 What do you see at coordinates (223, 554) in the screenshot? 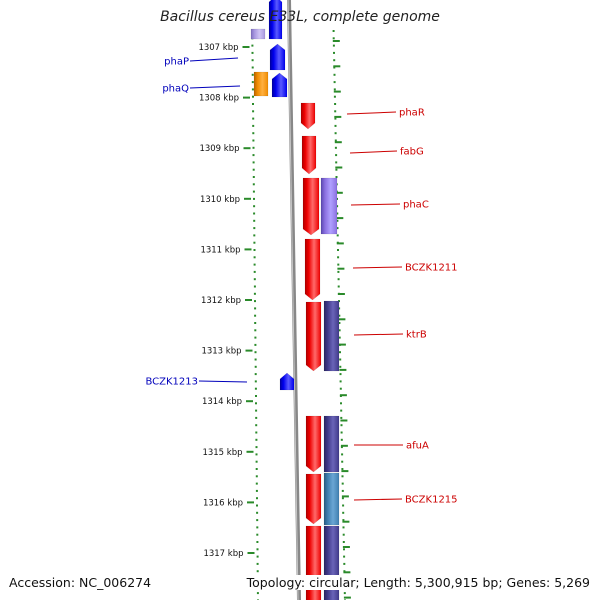
I see `tick-label: 1317 kbp` at bounding box center [223, 554].